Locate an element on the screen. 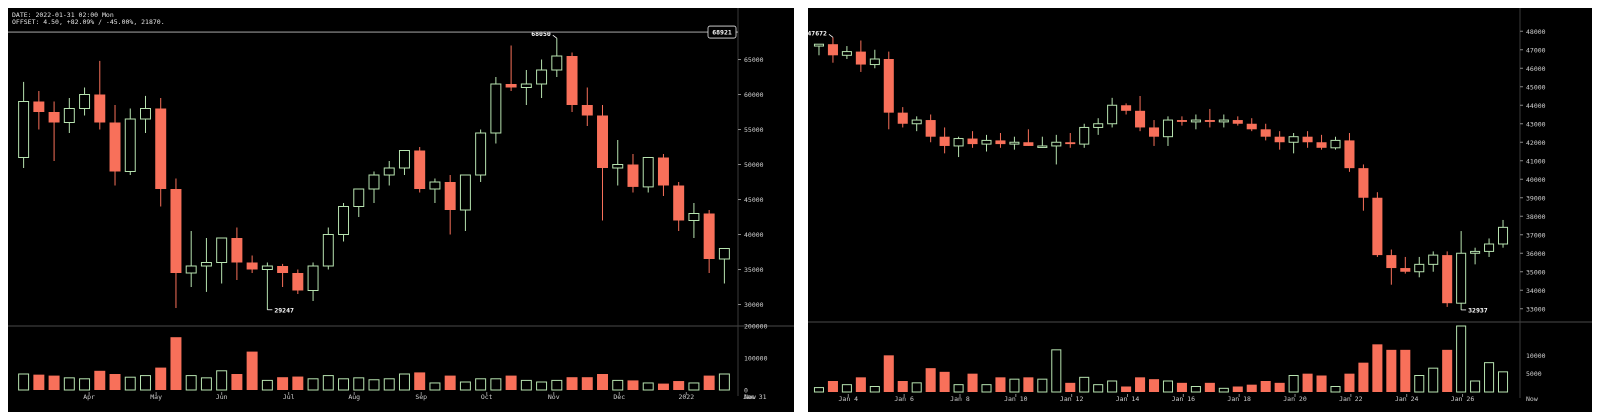 This screenshot has width=1600, height=420. time-end-label: Jan 31 is located at coordinates (755, 397).